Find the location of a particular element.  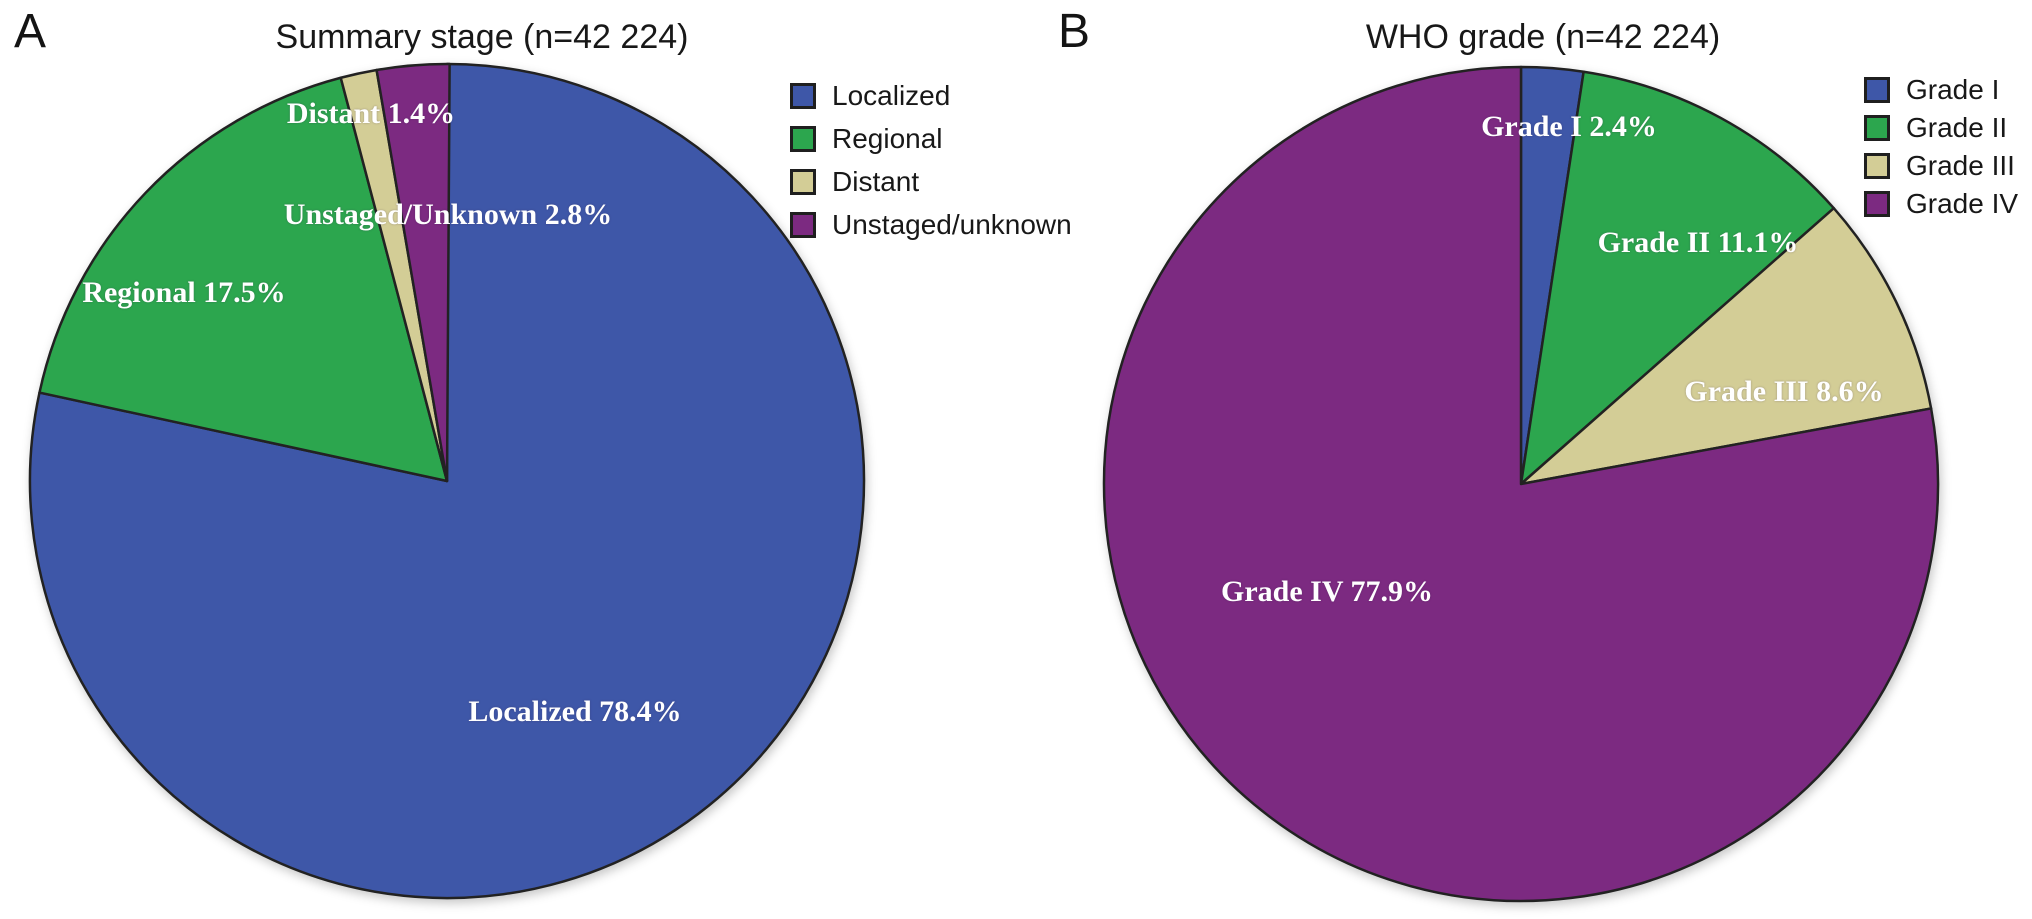

pie-slice-unstaged-unknown is located at coordinates (413, 272).